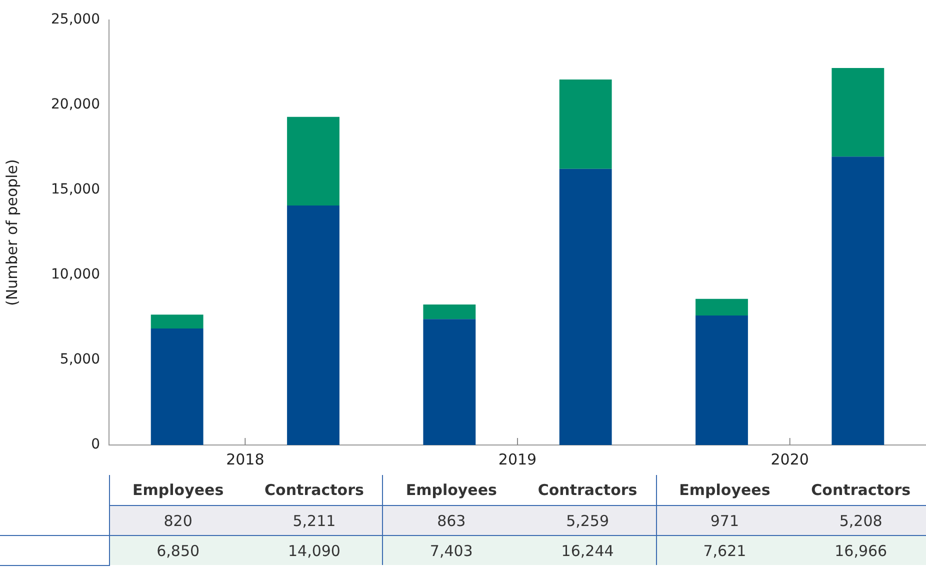 This screenshot has width=926, height=570. What do you see at coordinates (245, 459) in the screenshot?
I see `text: 2018` at bounding box center [245, 459].